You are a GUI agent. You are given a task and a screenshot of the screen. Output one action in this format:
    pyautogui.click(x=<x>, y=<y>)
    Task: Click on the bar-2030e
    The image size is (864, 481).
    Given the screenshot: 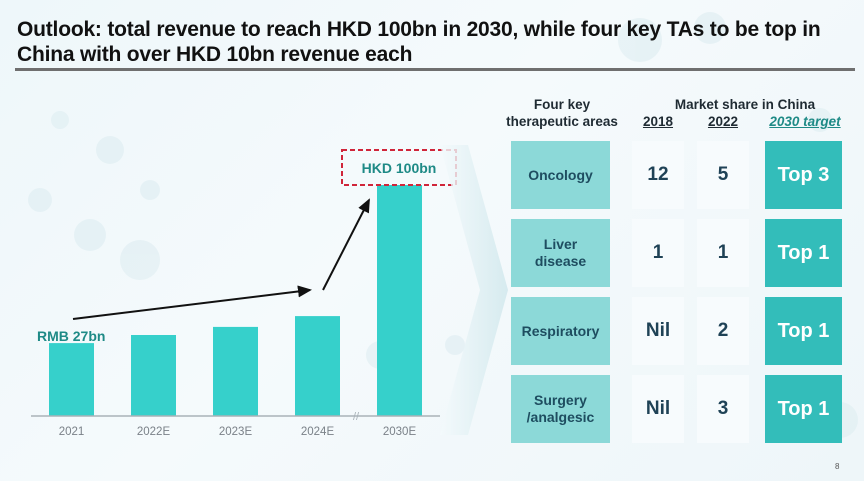 What is the action you would take?
    pyautogui.click(x=399, y=300)
    